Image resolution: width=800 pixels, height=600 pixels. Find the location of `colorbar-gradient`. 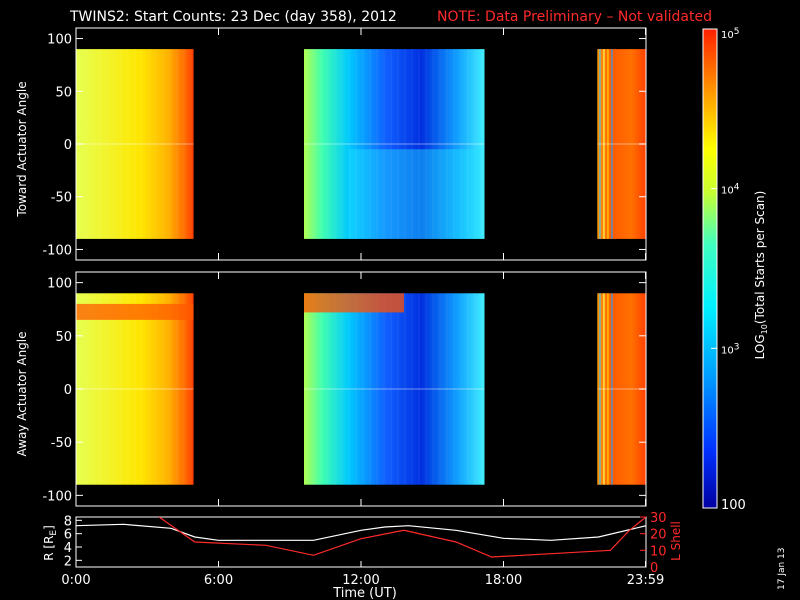

colorbar-gradient is located at coordinates (710, 268).